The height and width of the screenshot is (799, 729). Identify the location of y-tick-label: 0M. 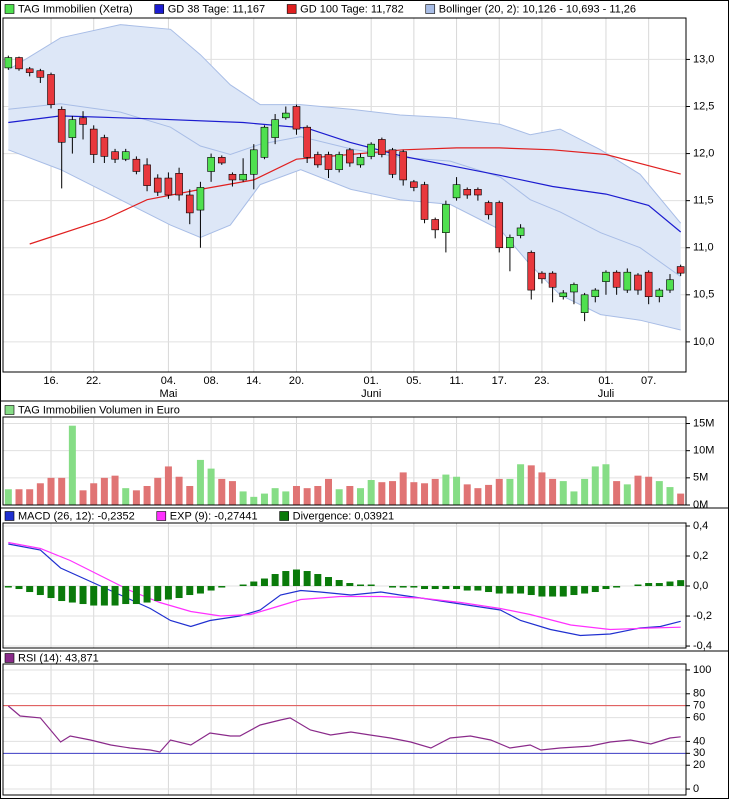
(700, 505).